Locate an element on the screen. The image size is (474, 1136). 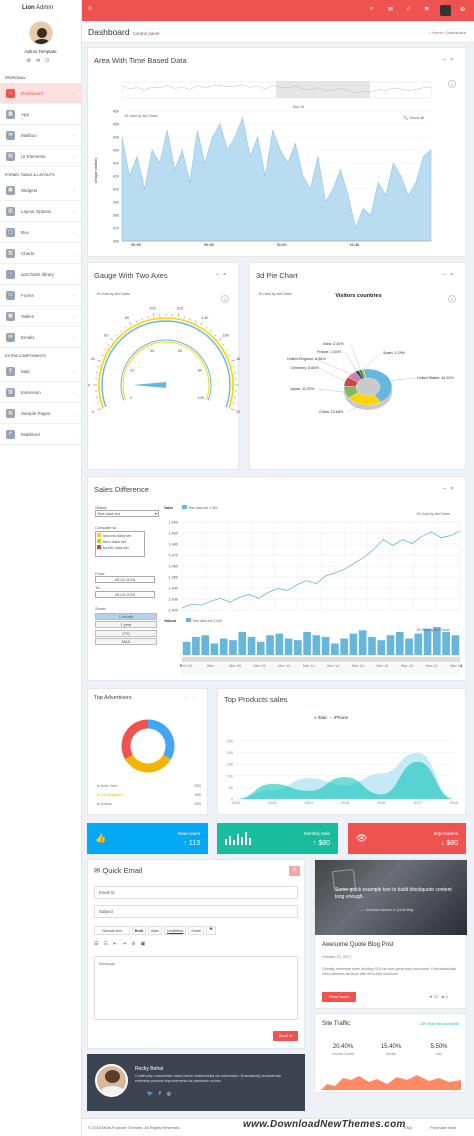
more-icon: ⋮ is located at coordinates (195, 697).